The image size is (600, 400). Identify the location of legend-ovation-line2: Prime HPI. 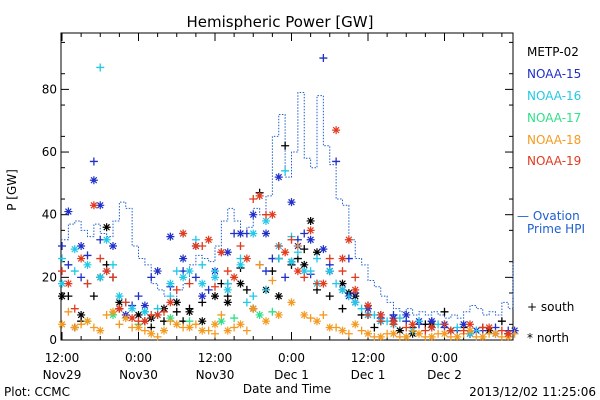
(556, 229).